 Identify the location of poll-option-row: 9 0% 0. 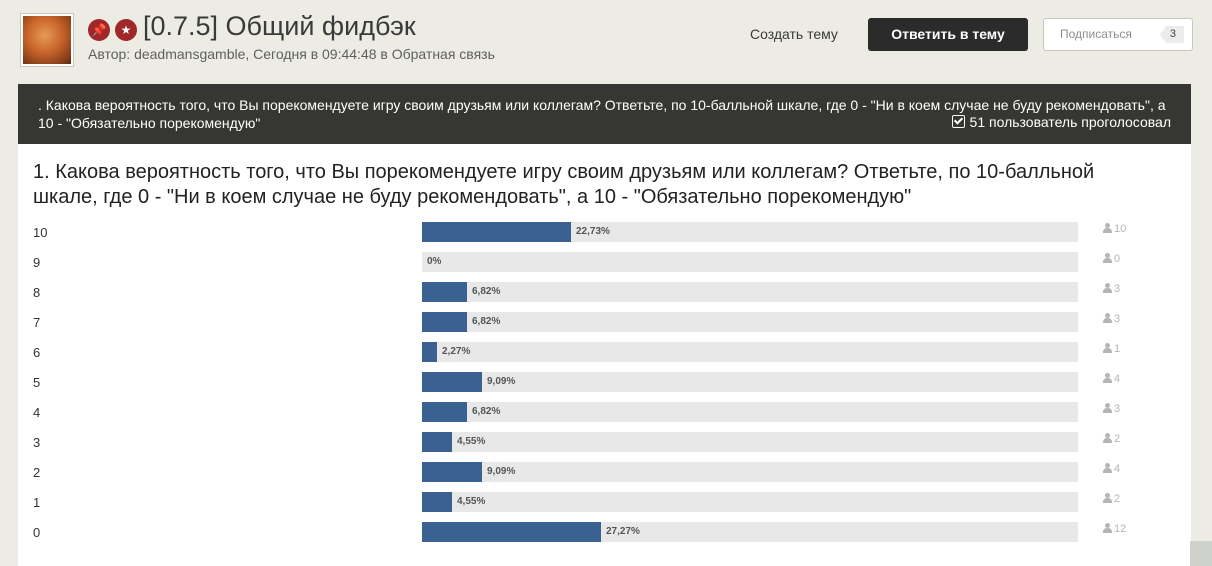
(604, 267).